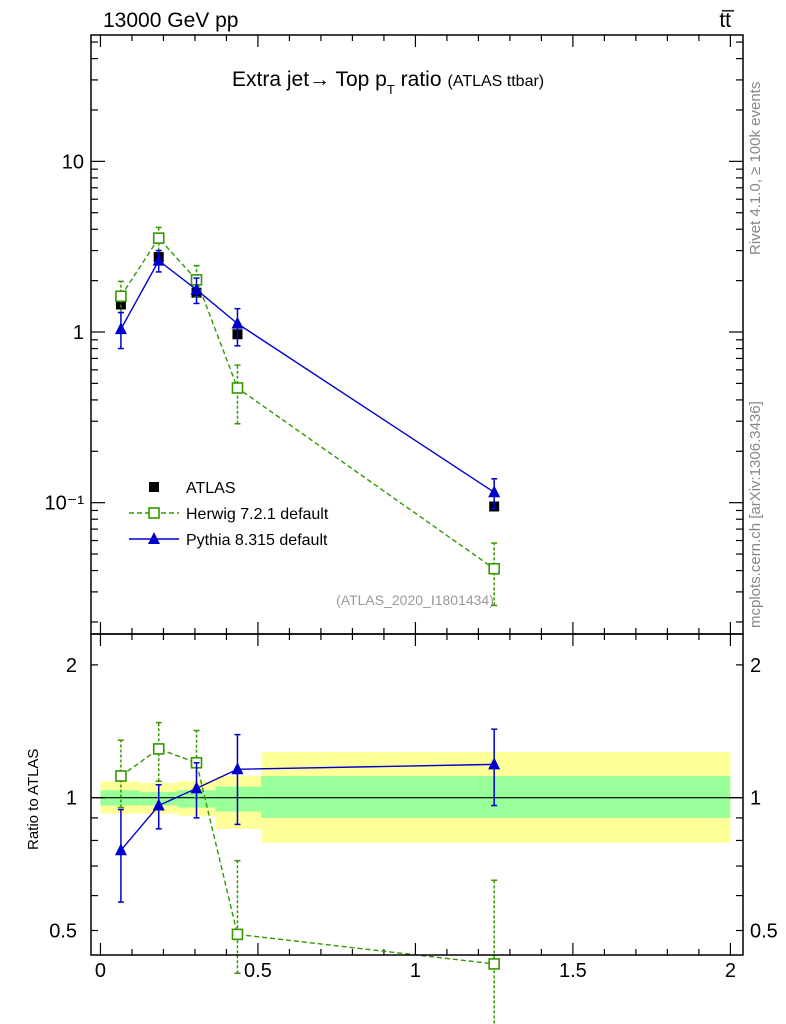 This screenshot has width=786, height=1024. Describe the element at coordinates (65, 504) in the screenshot. I see `y-tick-label: 10⁻¹` at that location.